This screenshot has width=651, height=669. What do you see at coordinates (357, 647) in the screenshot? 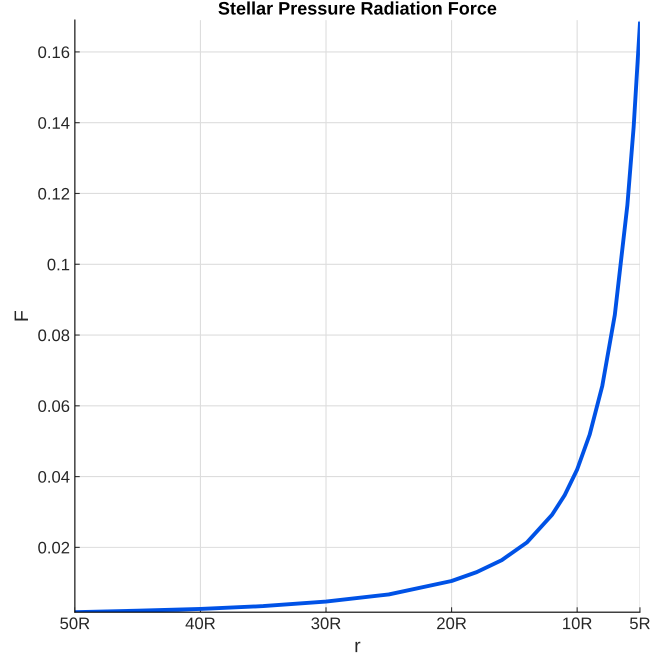
I see `x-axis-title: r` at bounding box center [357, 647].